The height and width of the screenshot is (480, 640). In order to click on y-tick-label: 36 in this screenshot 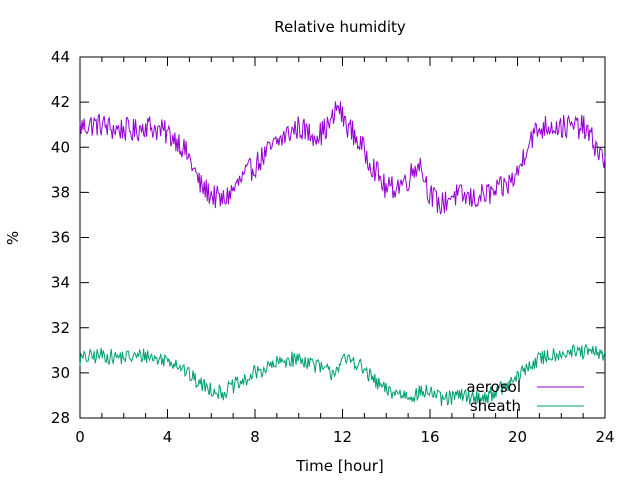, I will do `click(60, 238)`.